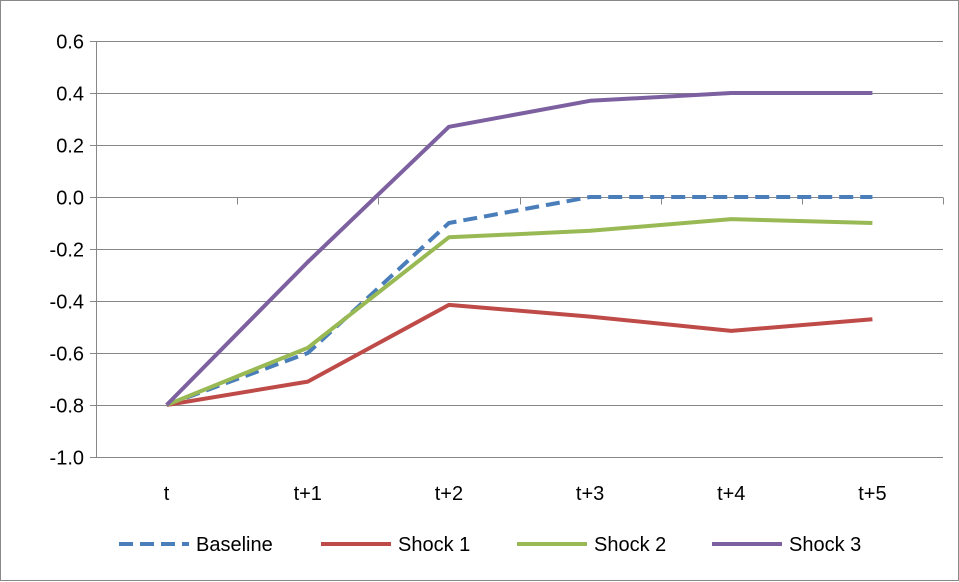  Describe the element at coordinates (434, 545) in the screenshot. I see `legend-label: Shock 1` at that location.